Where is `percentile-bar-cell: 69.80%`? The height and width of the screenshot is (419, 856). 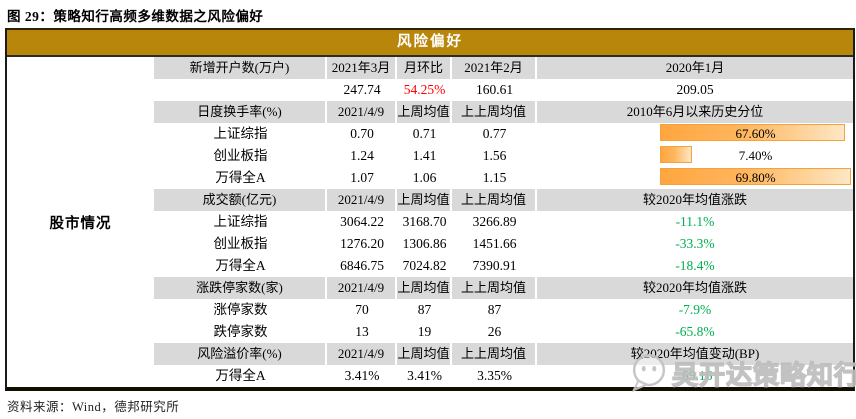
percentile-bar-cell: 69.80% is located at coordinates (695, 178).